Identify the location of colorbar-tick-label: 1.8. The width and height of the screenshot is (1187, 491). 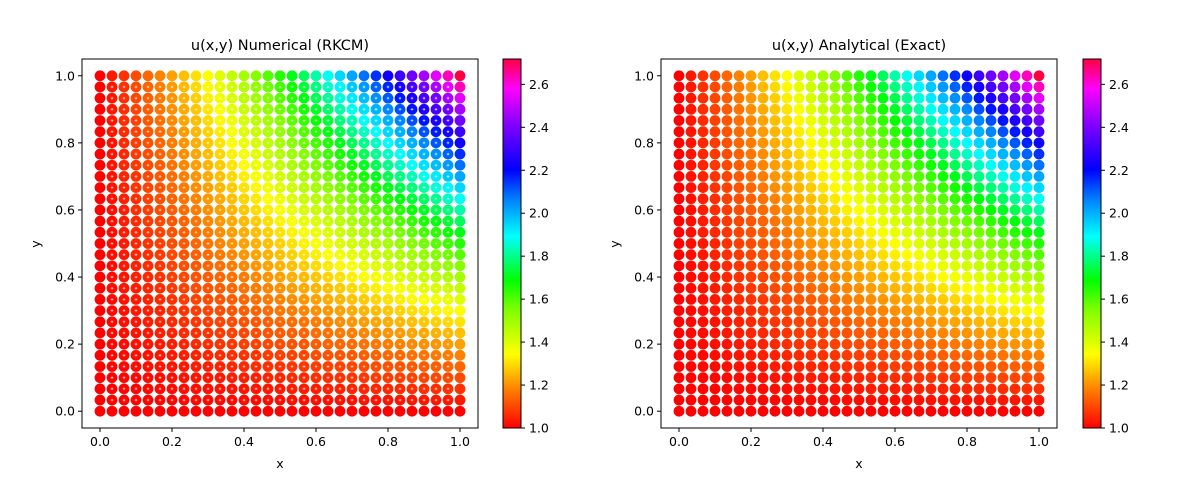
(539, 256).